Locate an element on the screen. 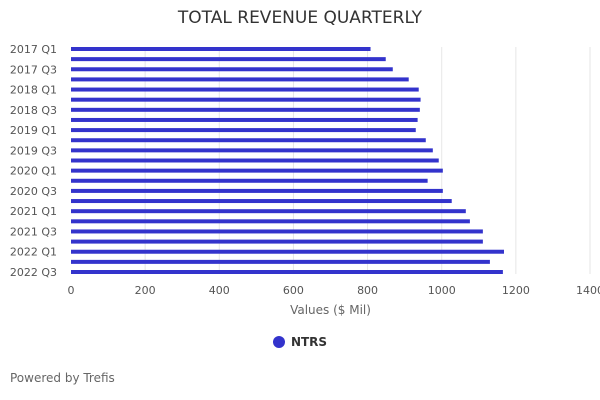  x-tick-label: 600 is located at coordinates (293, 290).